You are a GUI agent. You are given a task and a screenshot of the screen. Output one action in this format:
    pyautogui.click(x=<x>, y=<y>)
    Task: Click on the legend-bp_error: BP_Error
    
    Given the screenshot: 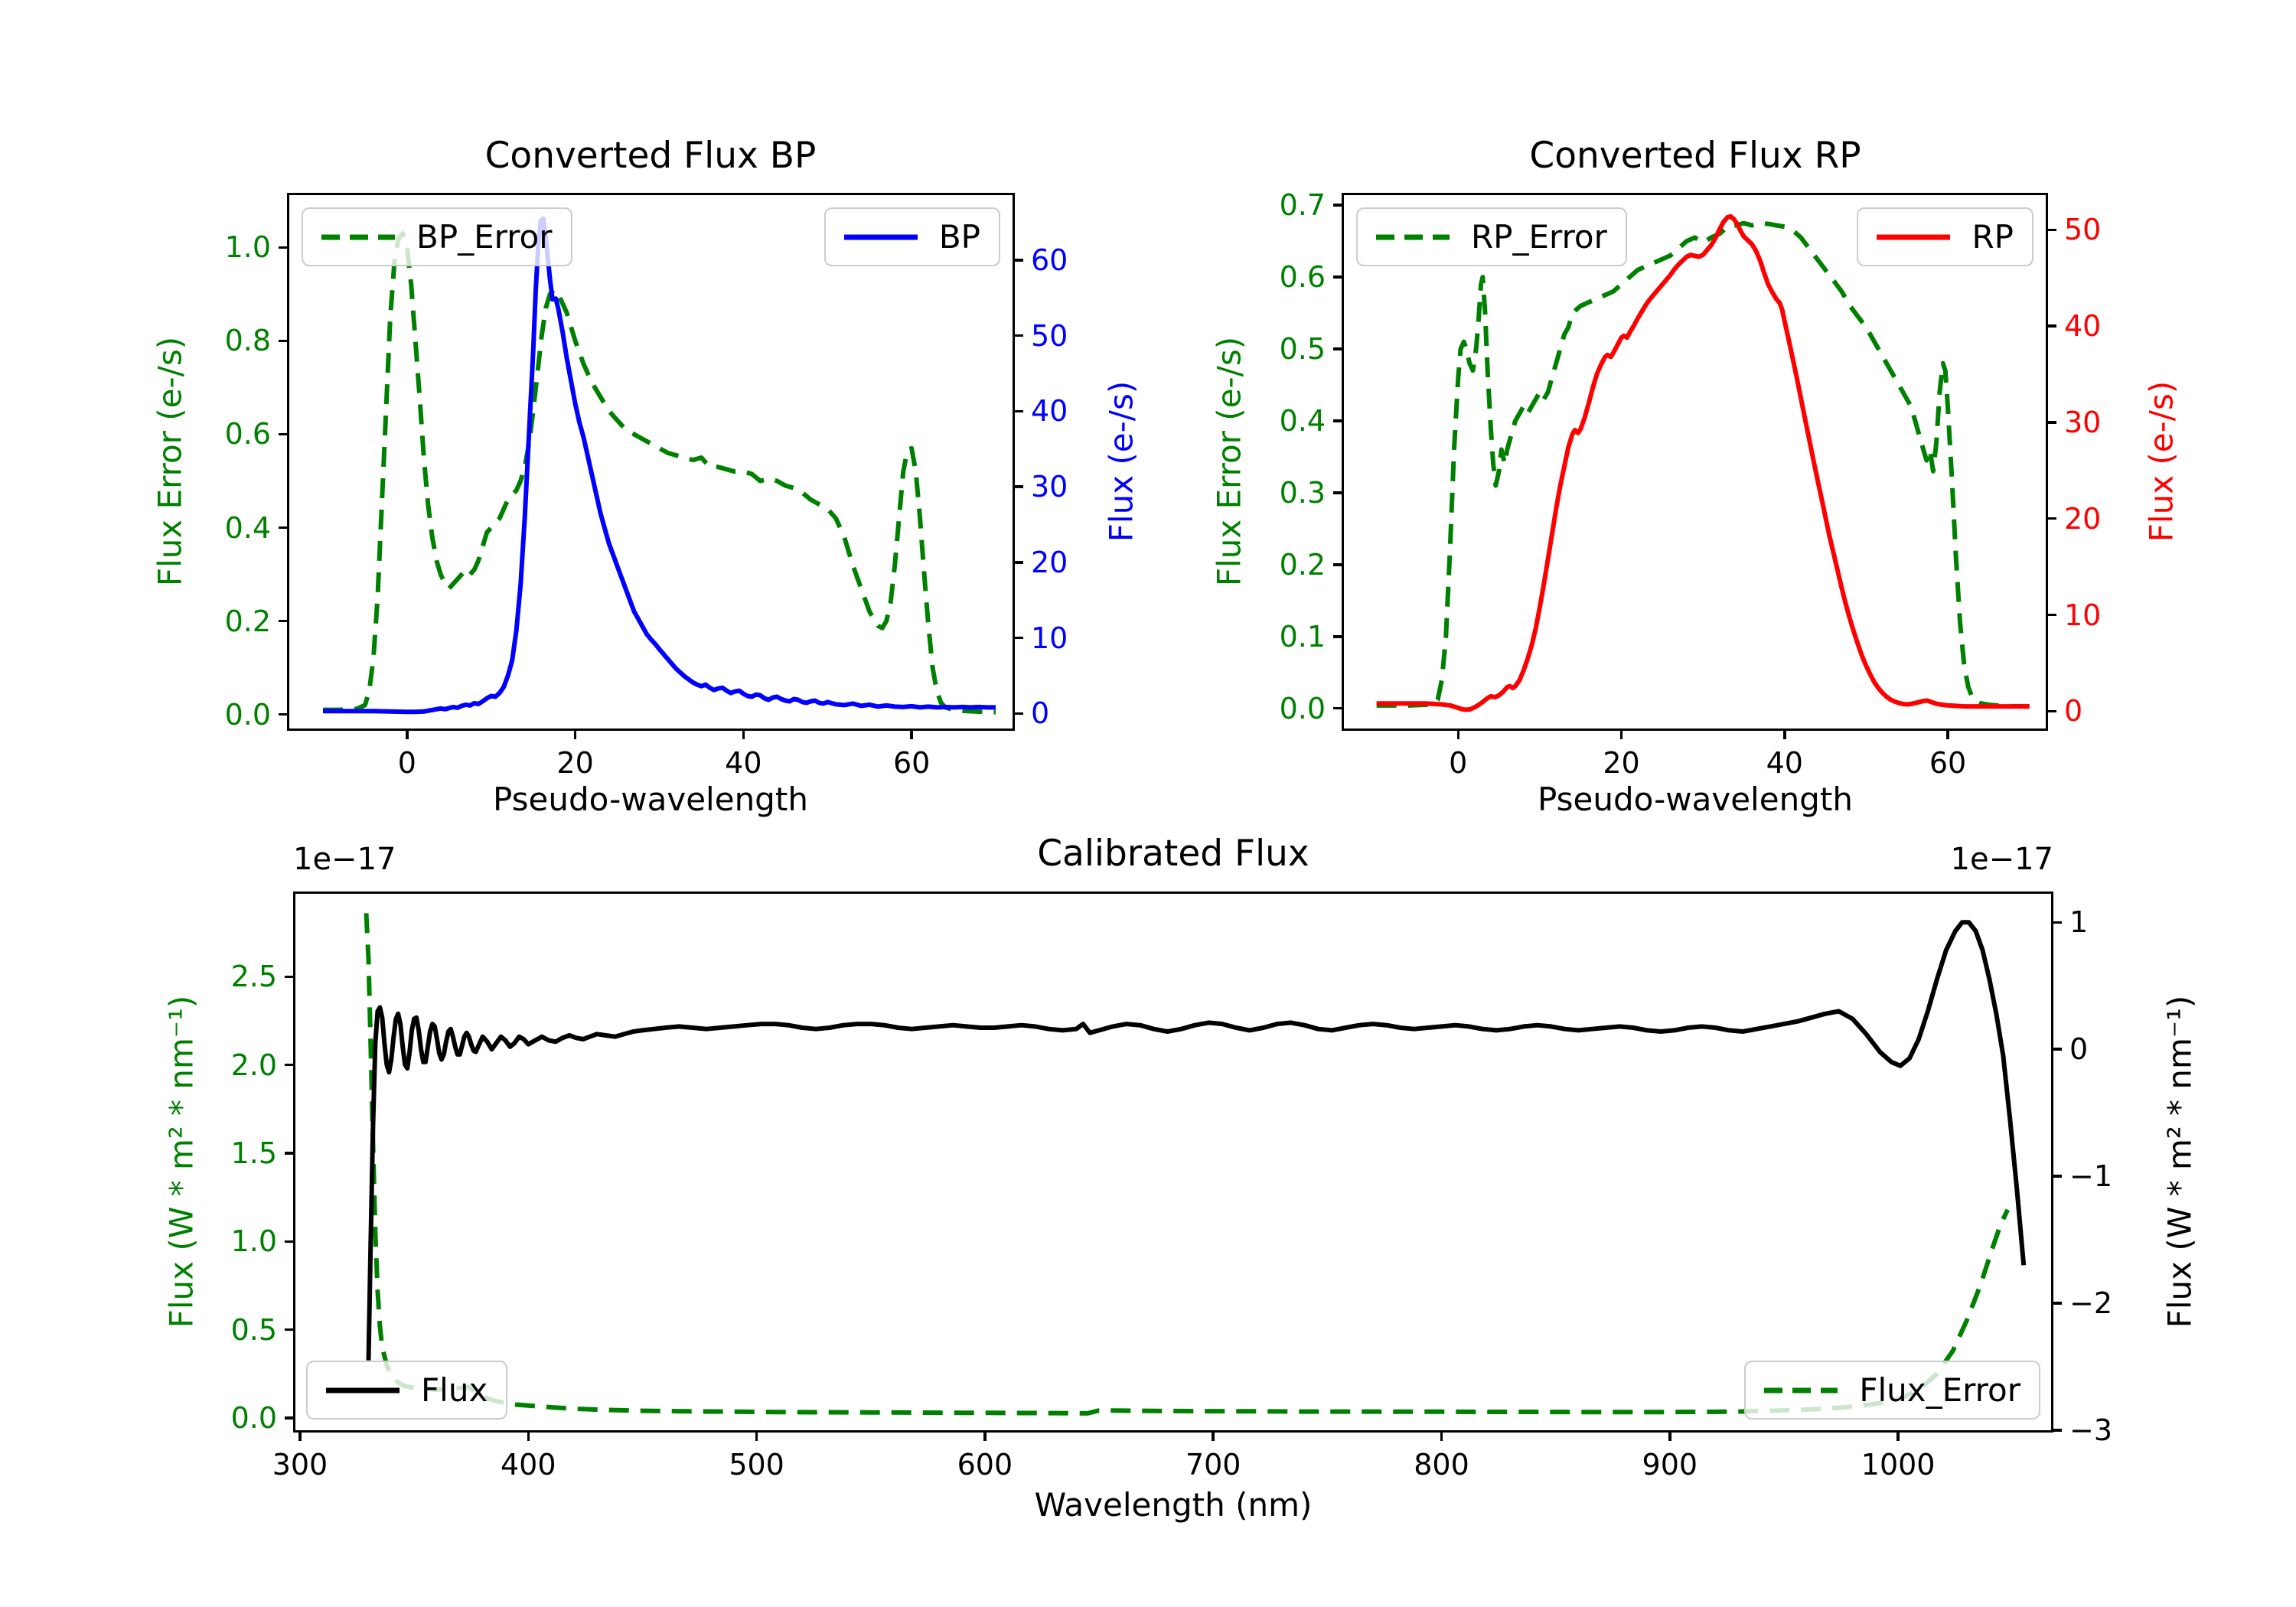 What is the action you would take?
    pyautogui.click(x=437, y=237)
    